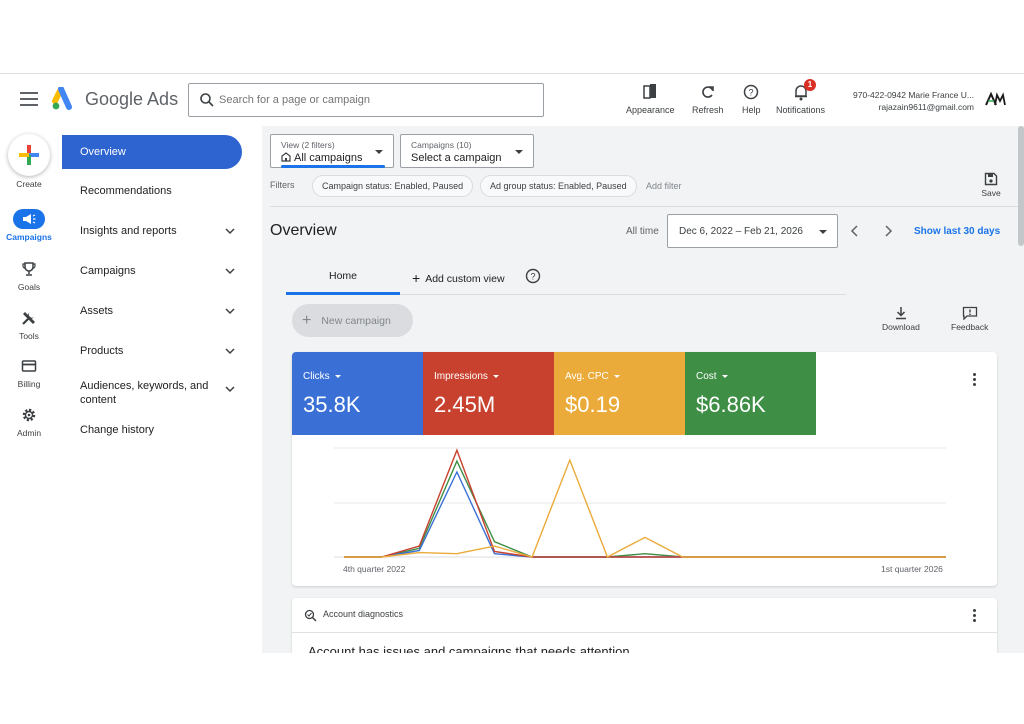 The width and height of the screenshot is (1024, 724). Describe the element at coordinates (29, 184) in the screenshot. I see `create-label: Create` at that location.